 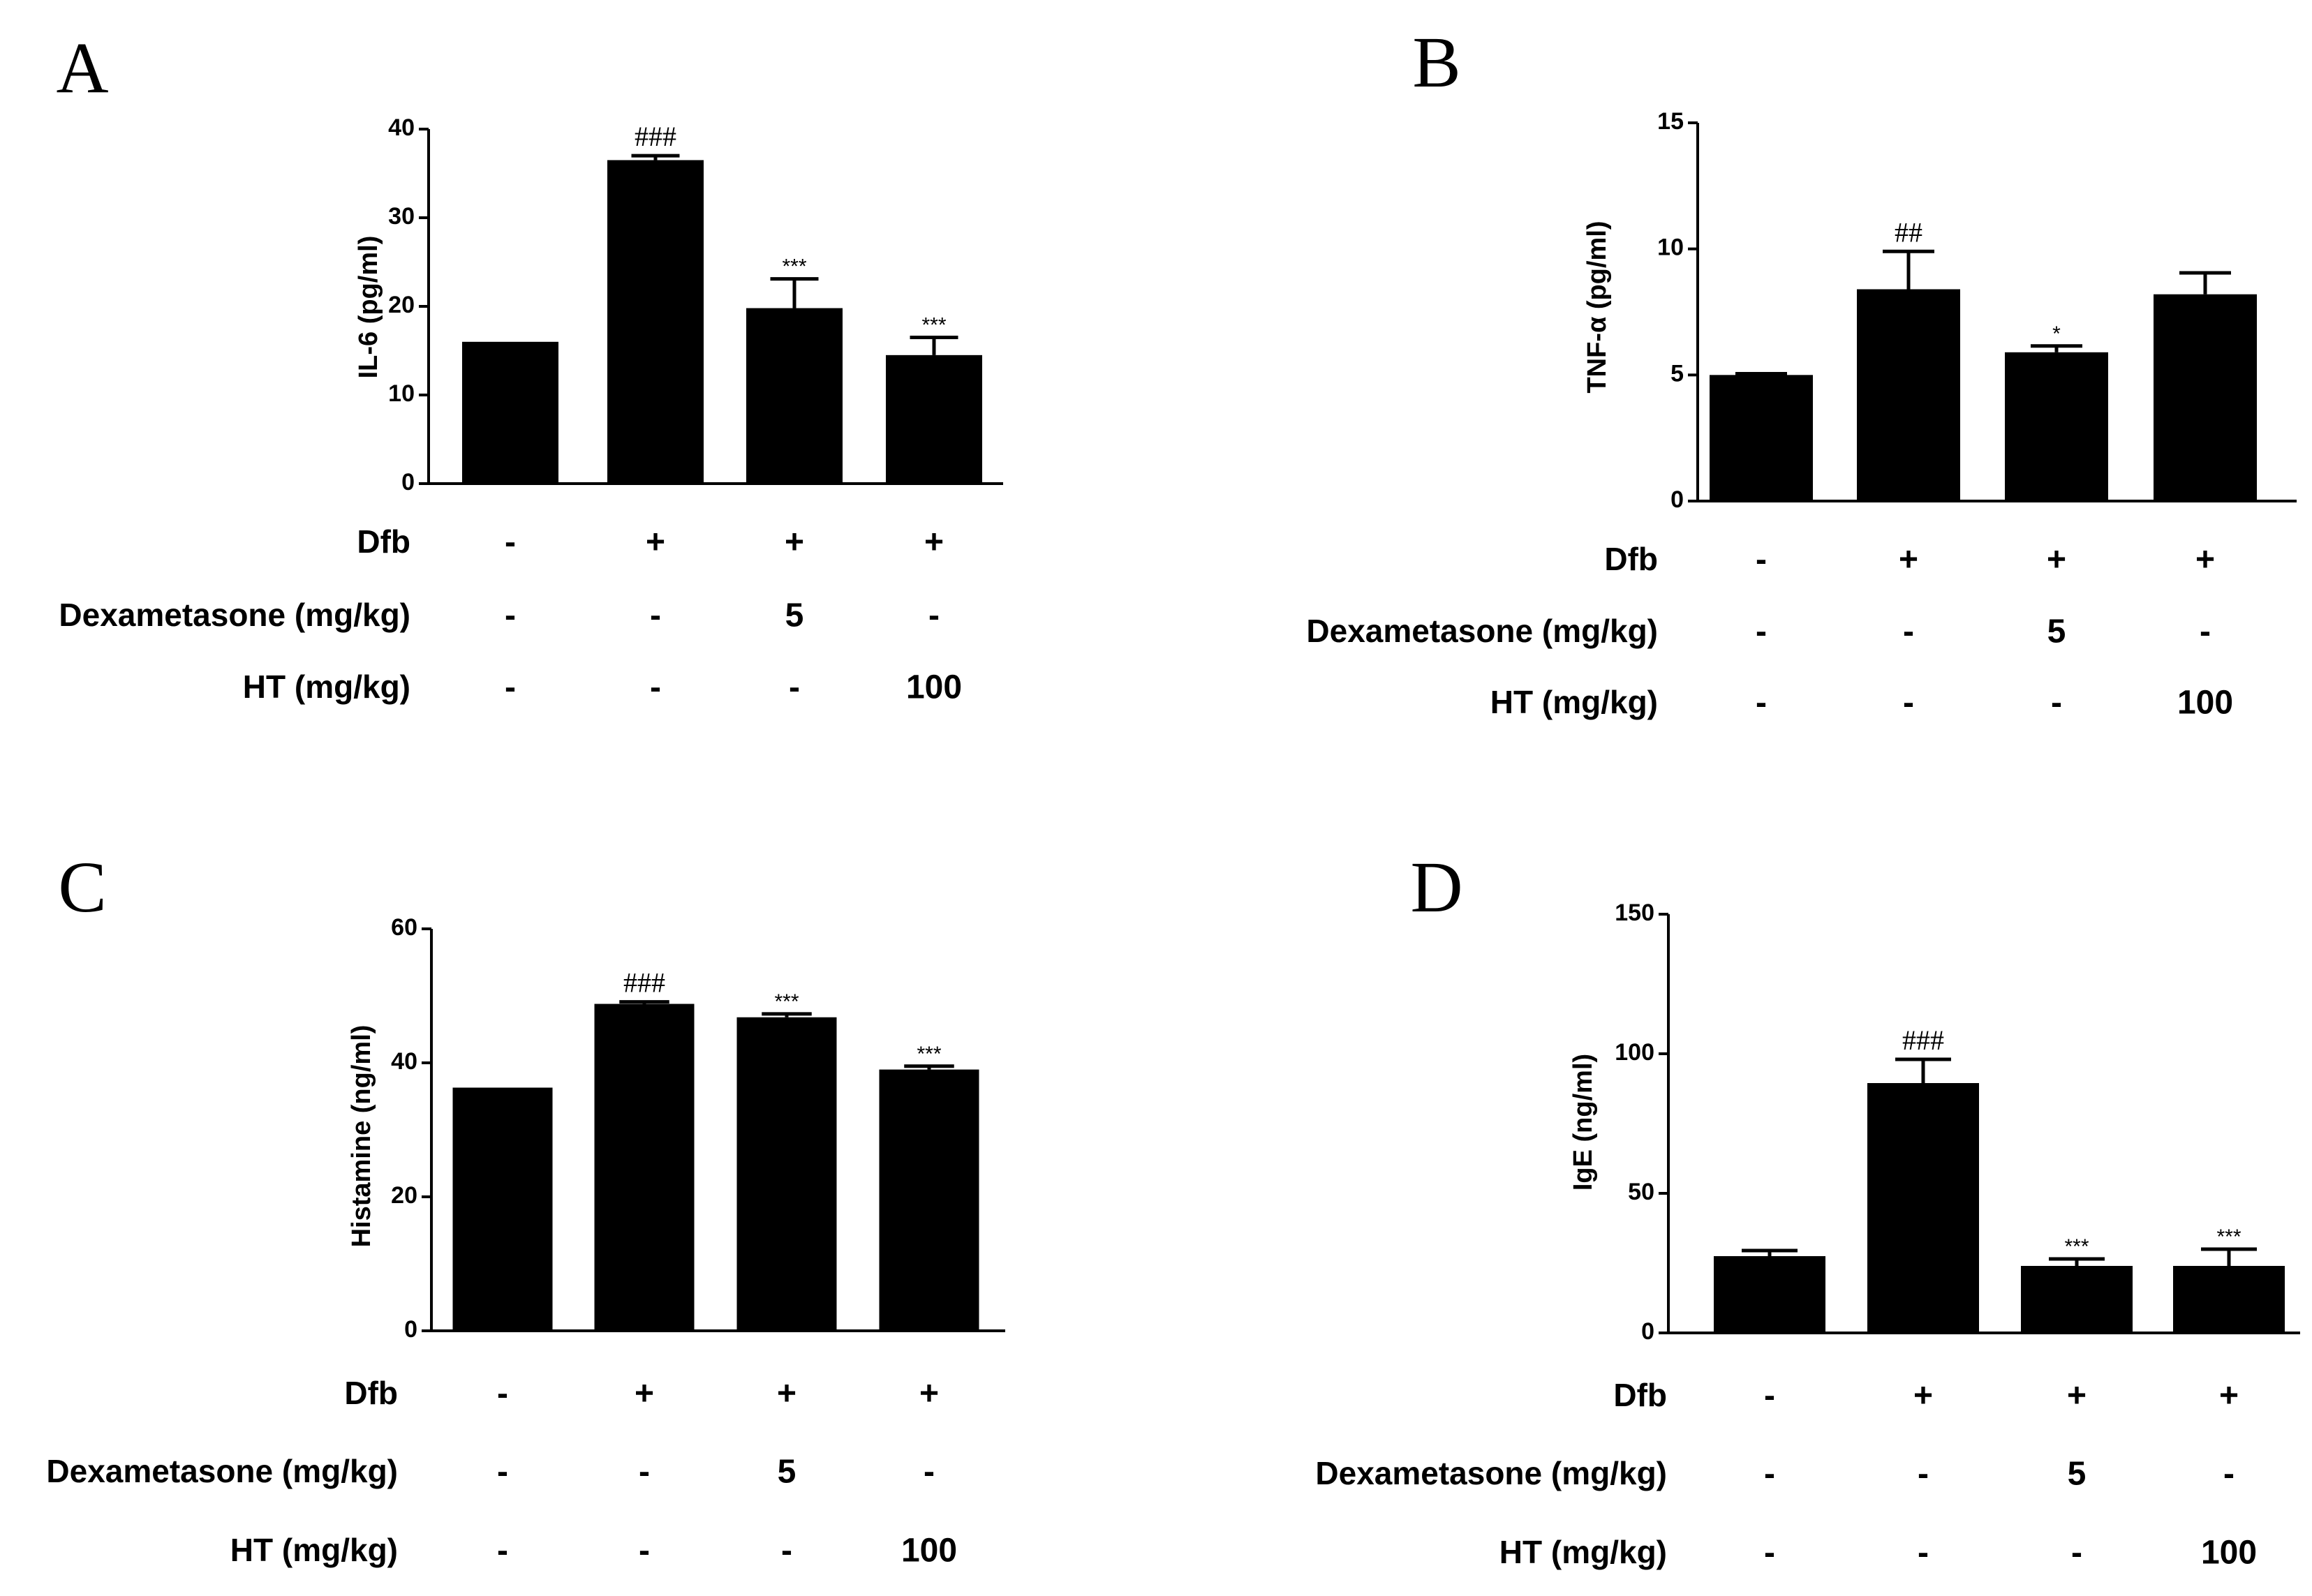 I want to click on significance-star: *, so click(x=2056, y=333).